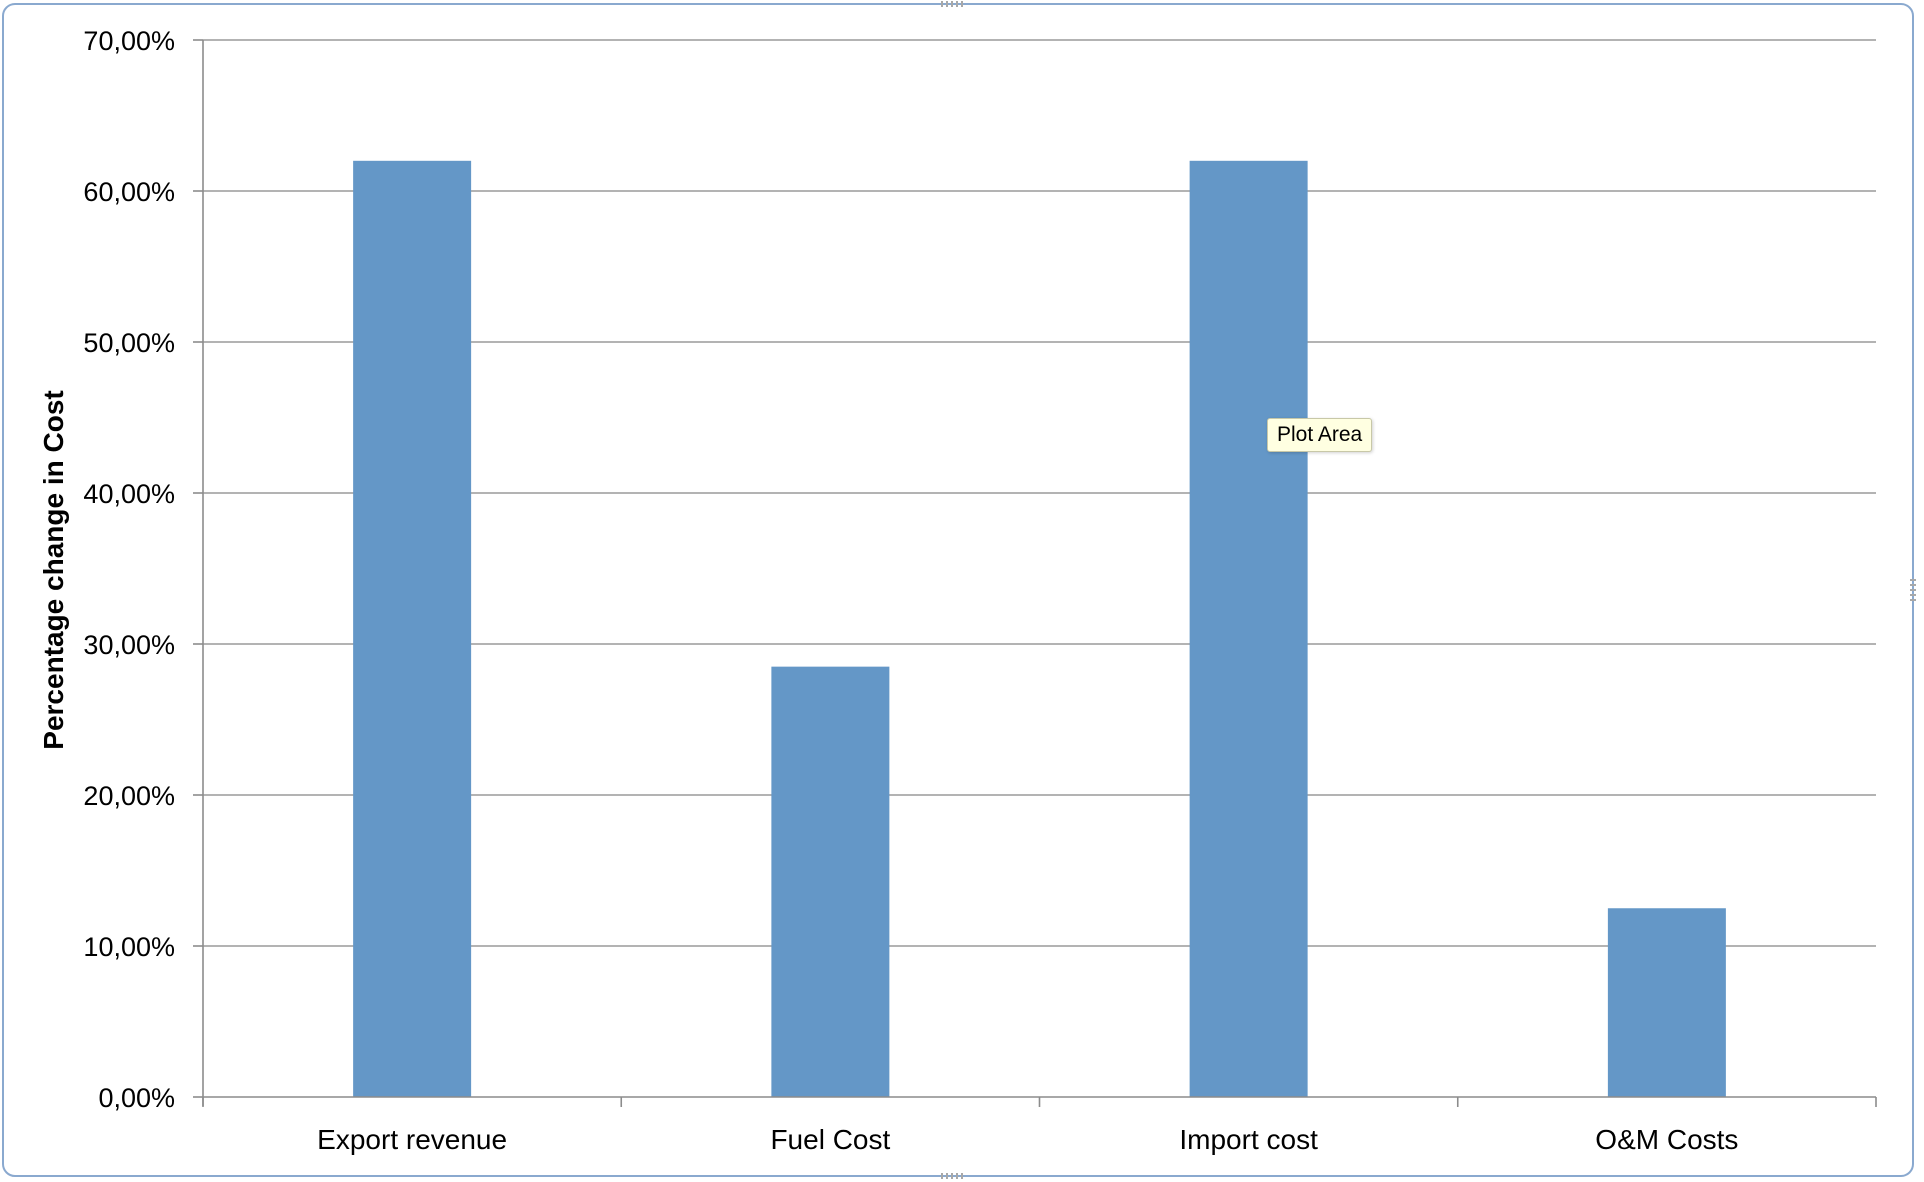 Image resolution: width=1924 pixels, height=1182 pixels. I want to click on bar-fuel-cost, so click(830, 881).